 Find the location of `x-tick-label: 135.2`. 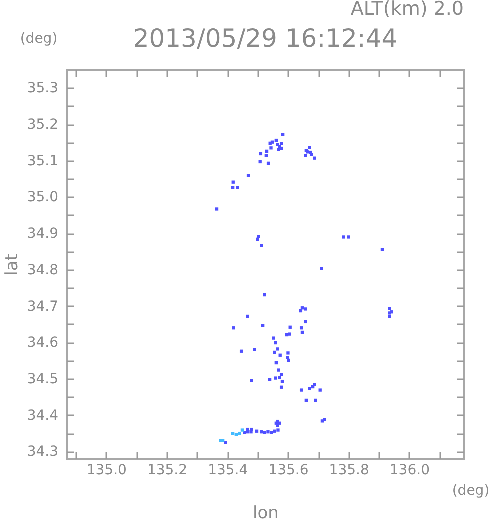

x-tick-label: 135.2 is located at coordinates (167, 470).